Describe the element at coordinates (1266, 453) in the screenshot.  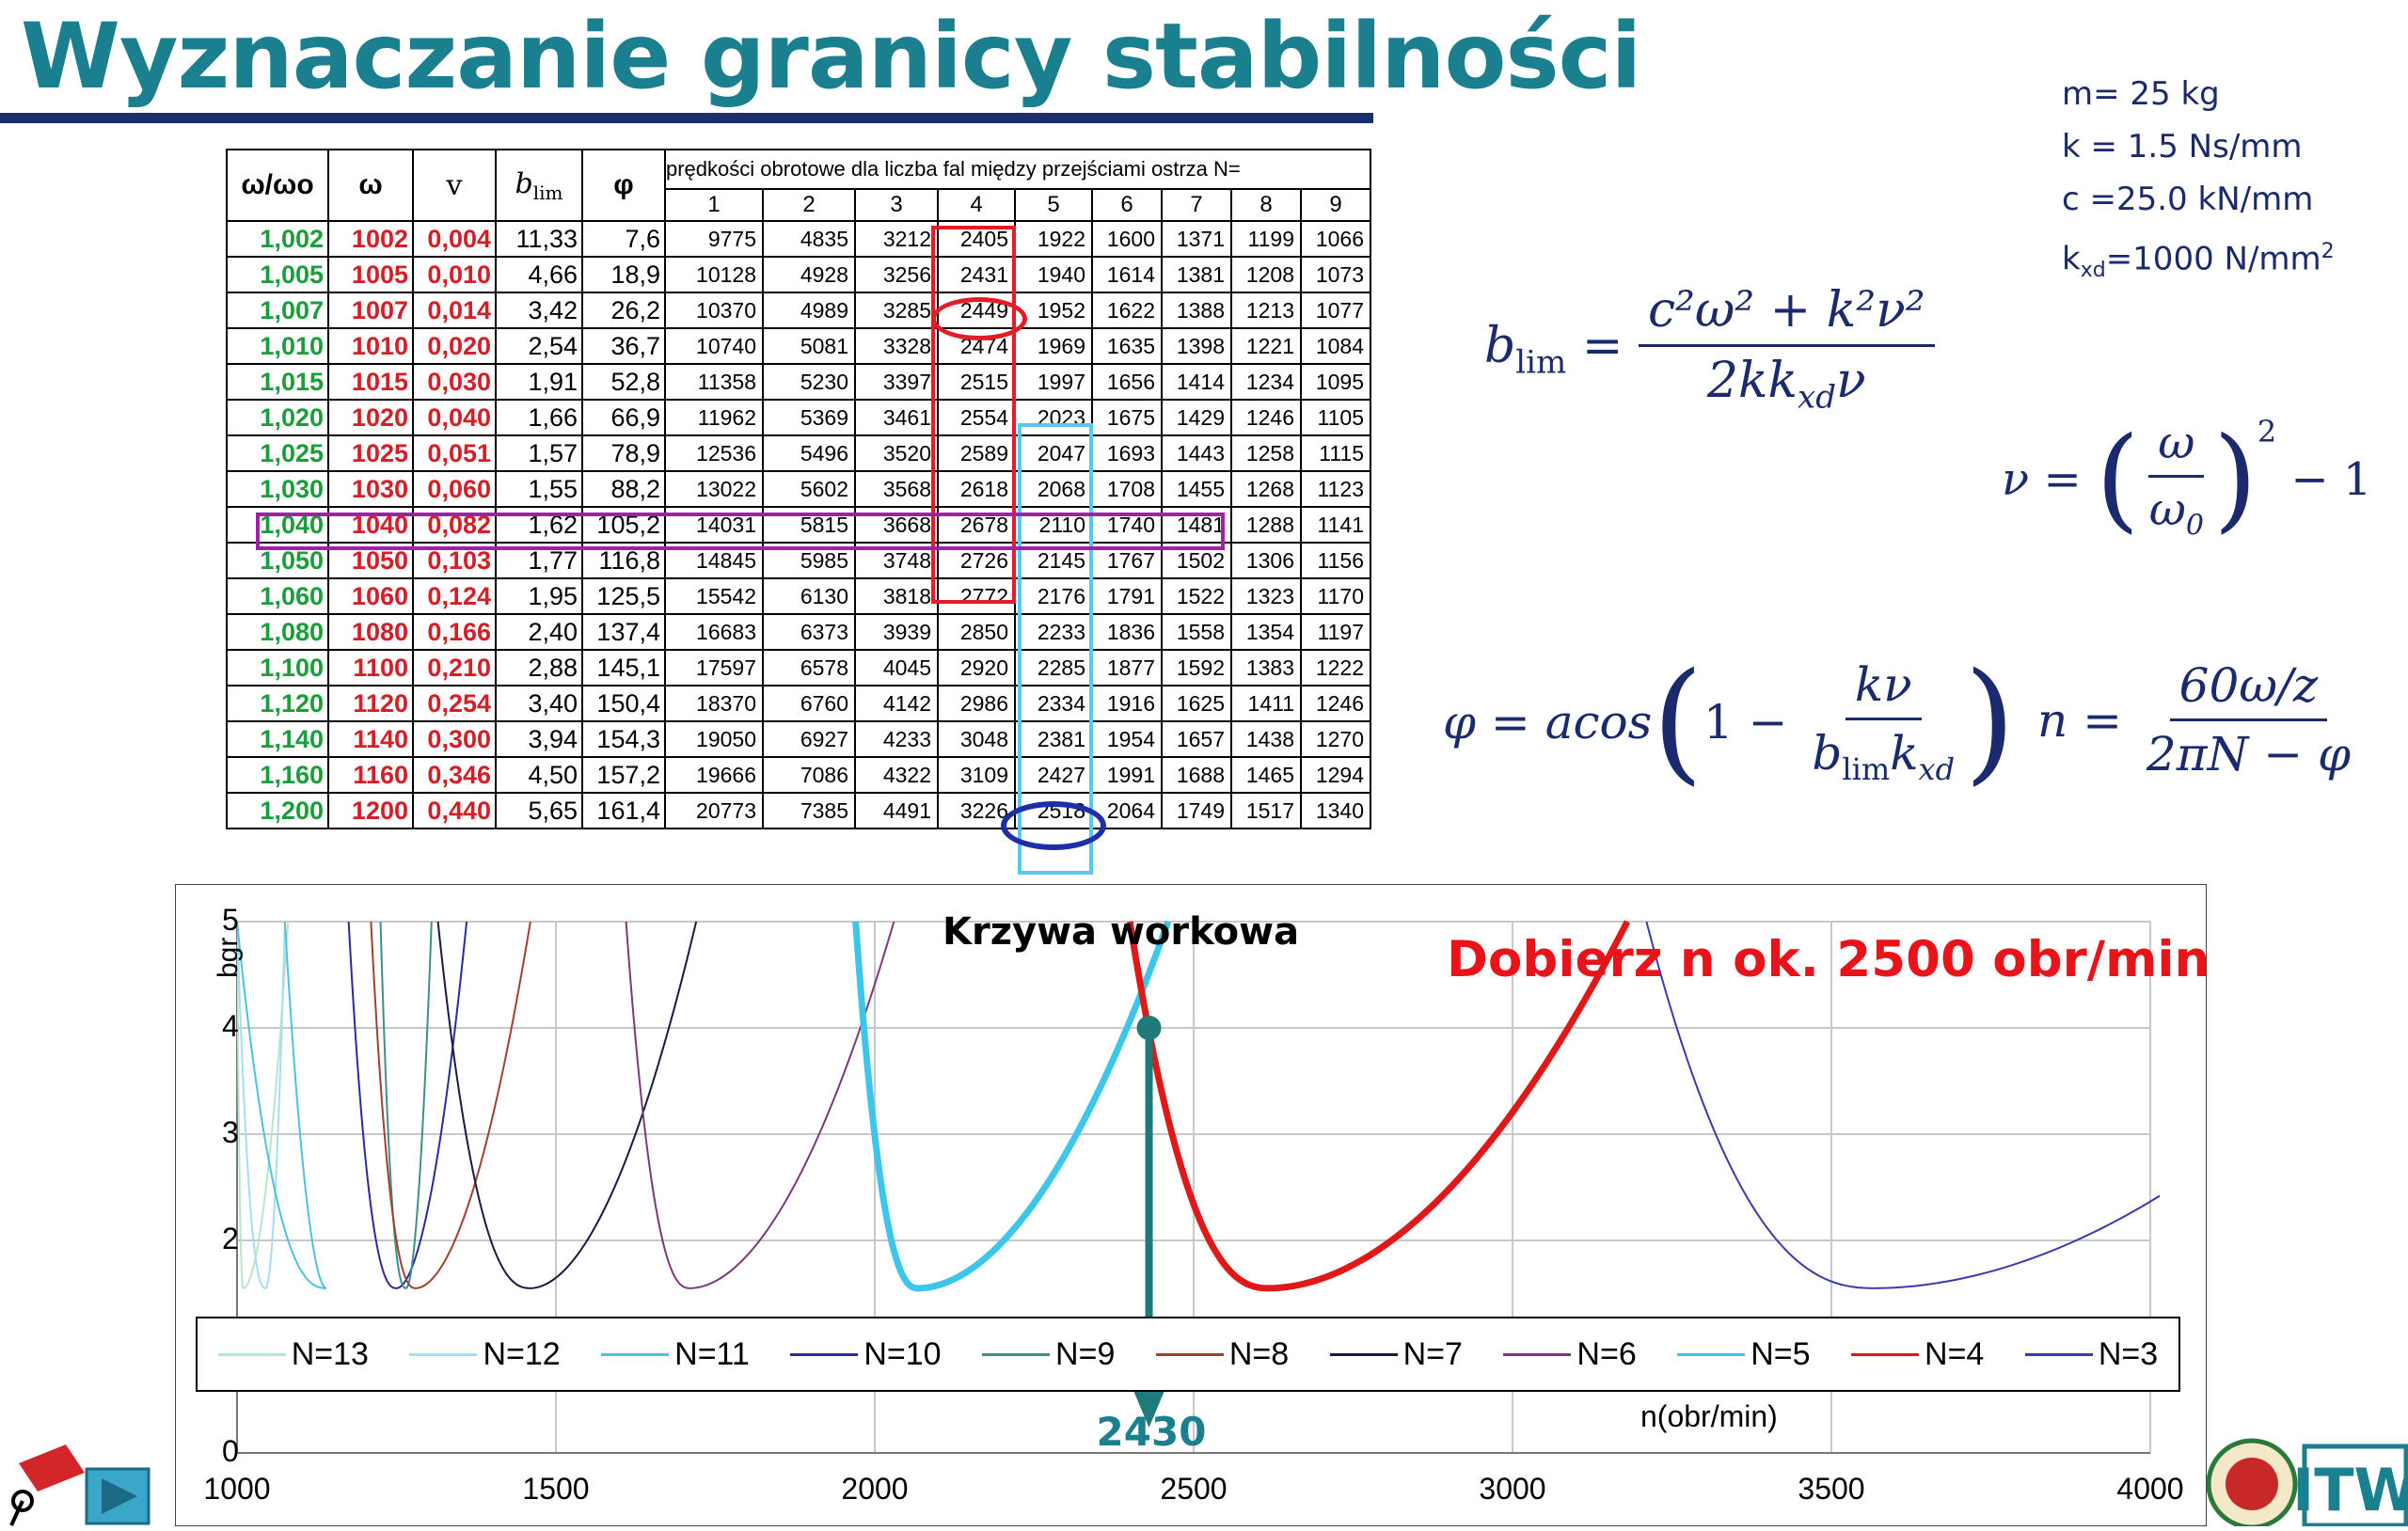
I see `speed-cell: 1258` at that location.